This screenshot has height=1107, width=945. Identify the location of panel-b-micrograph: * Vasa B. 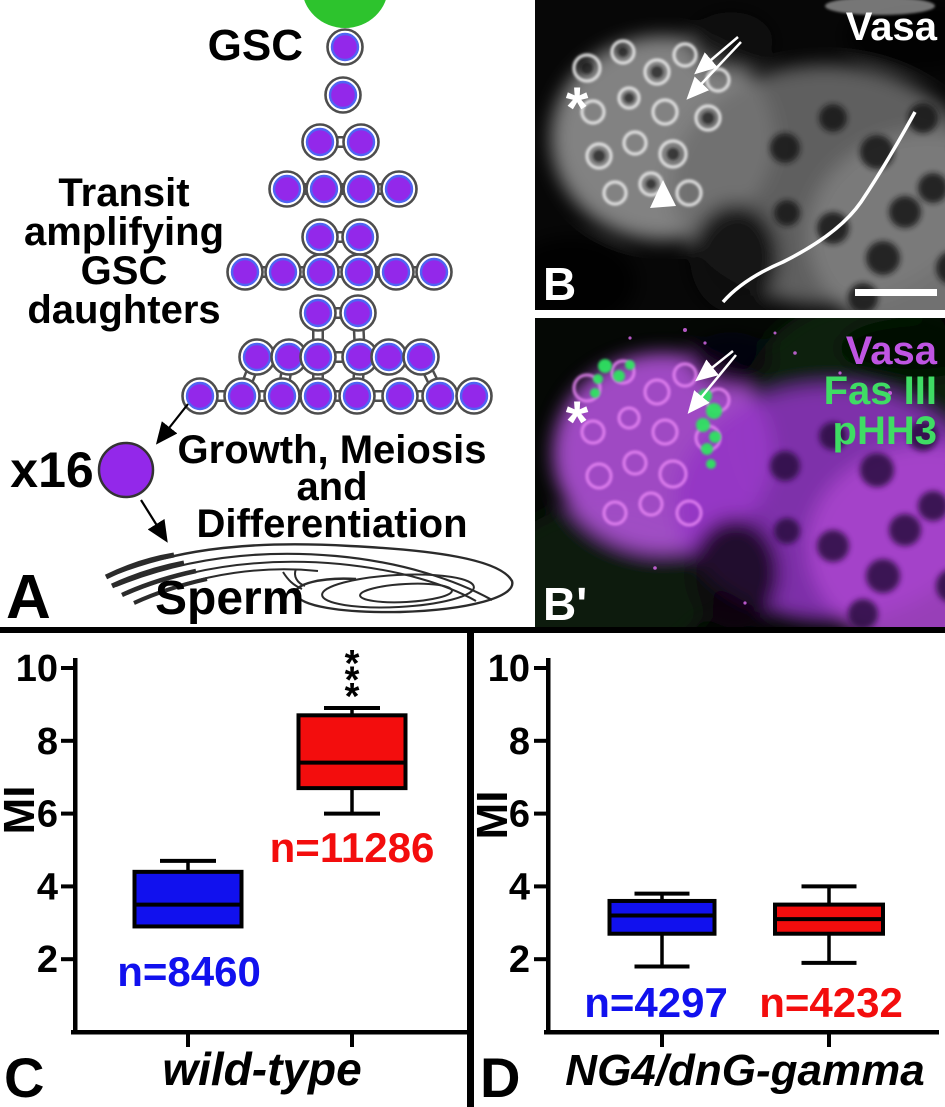
(740, 155).